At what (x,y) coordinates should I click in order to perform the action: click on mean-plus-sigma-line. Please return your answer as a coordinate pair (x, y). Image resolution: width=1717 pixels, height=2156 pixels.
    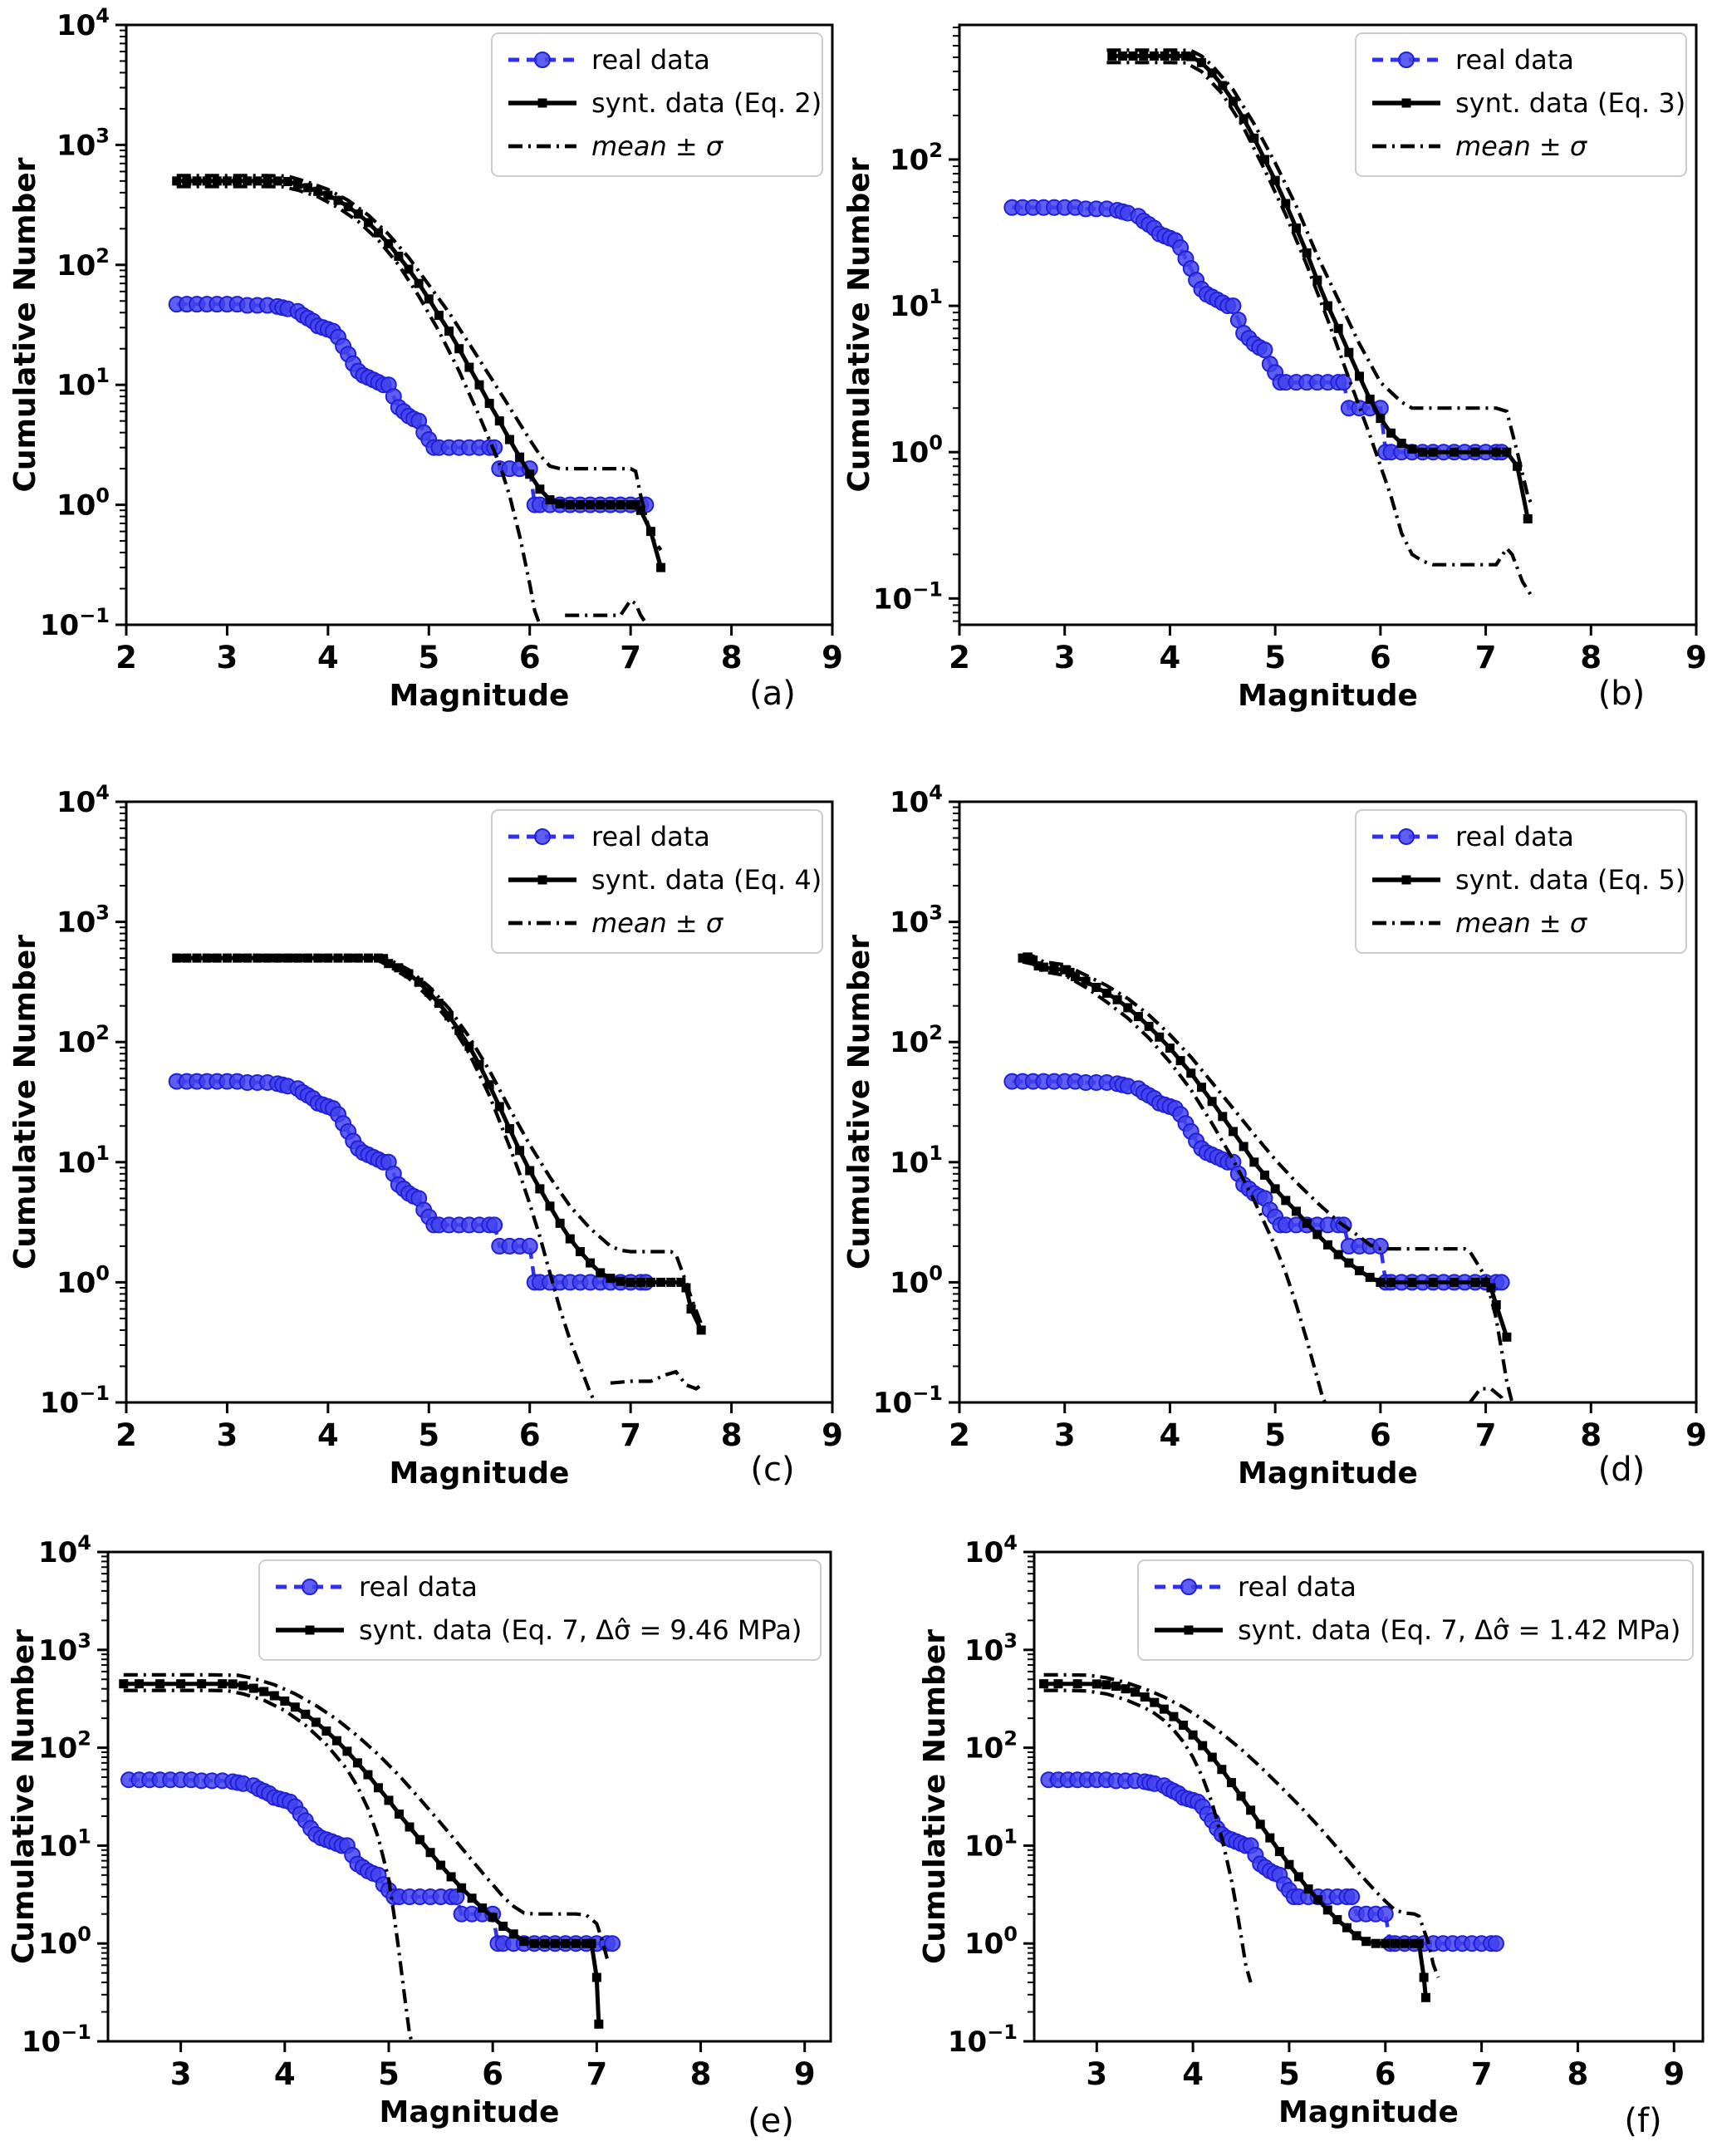
    Looking at the image, I should click on (1241, 1825).